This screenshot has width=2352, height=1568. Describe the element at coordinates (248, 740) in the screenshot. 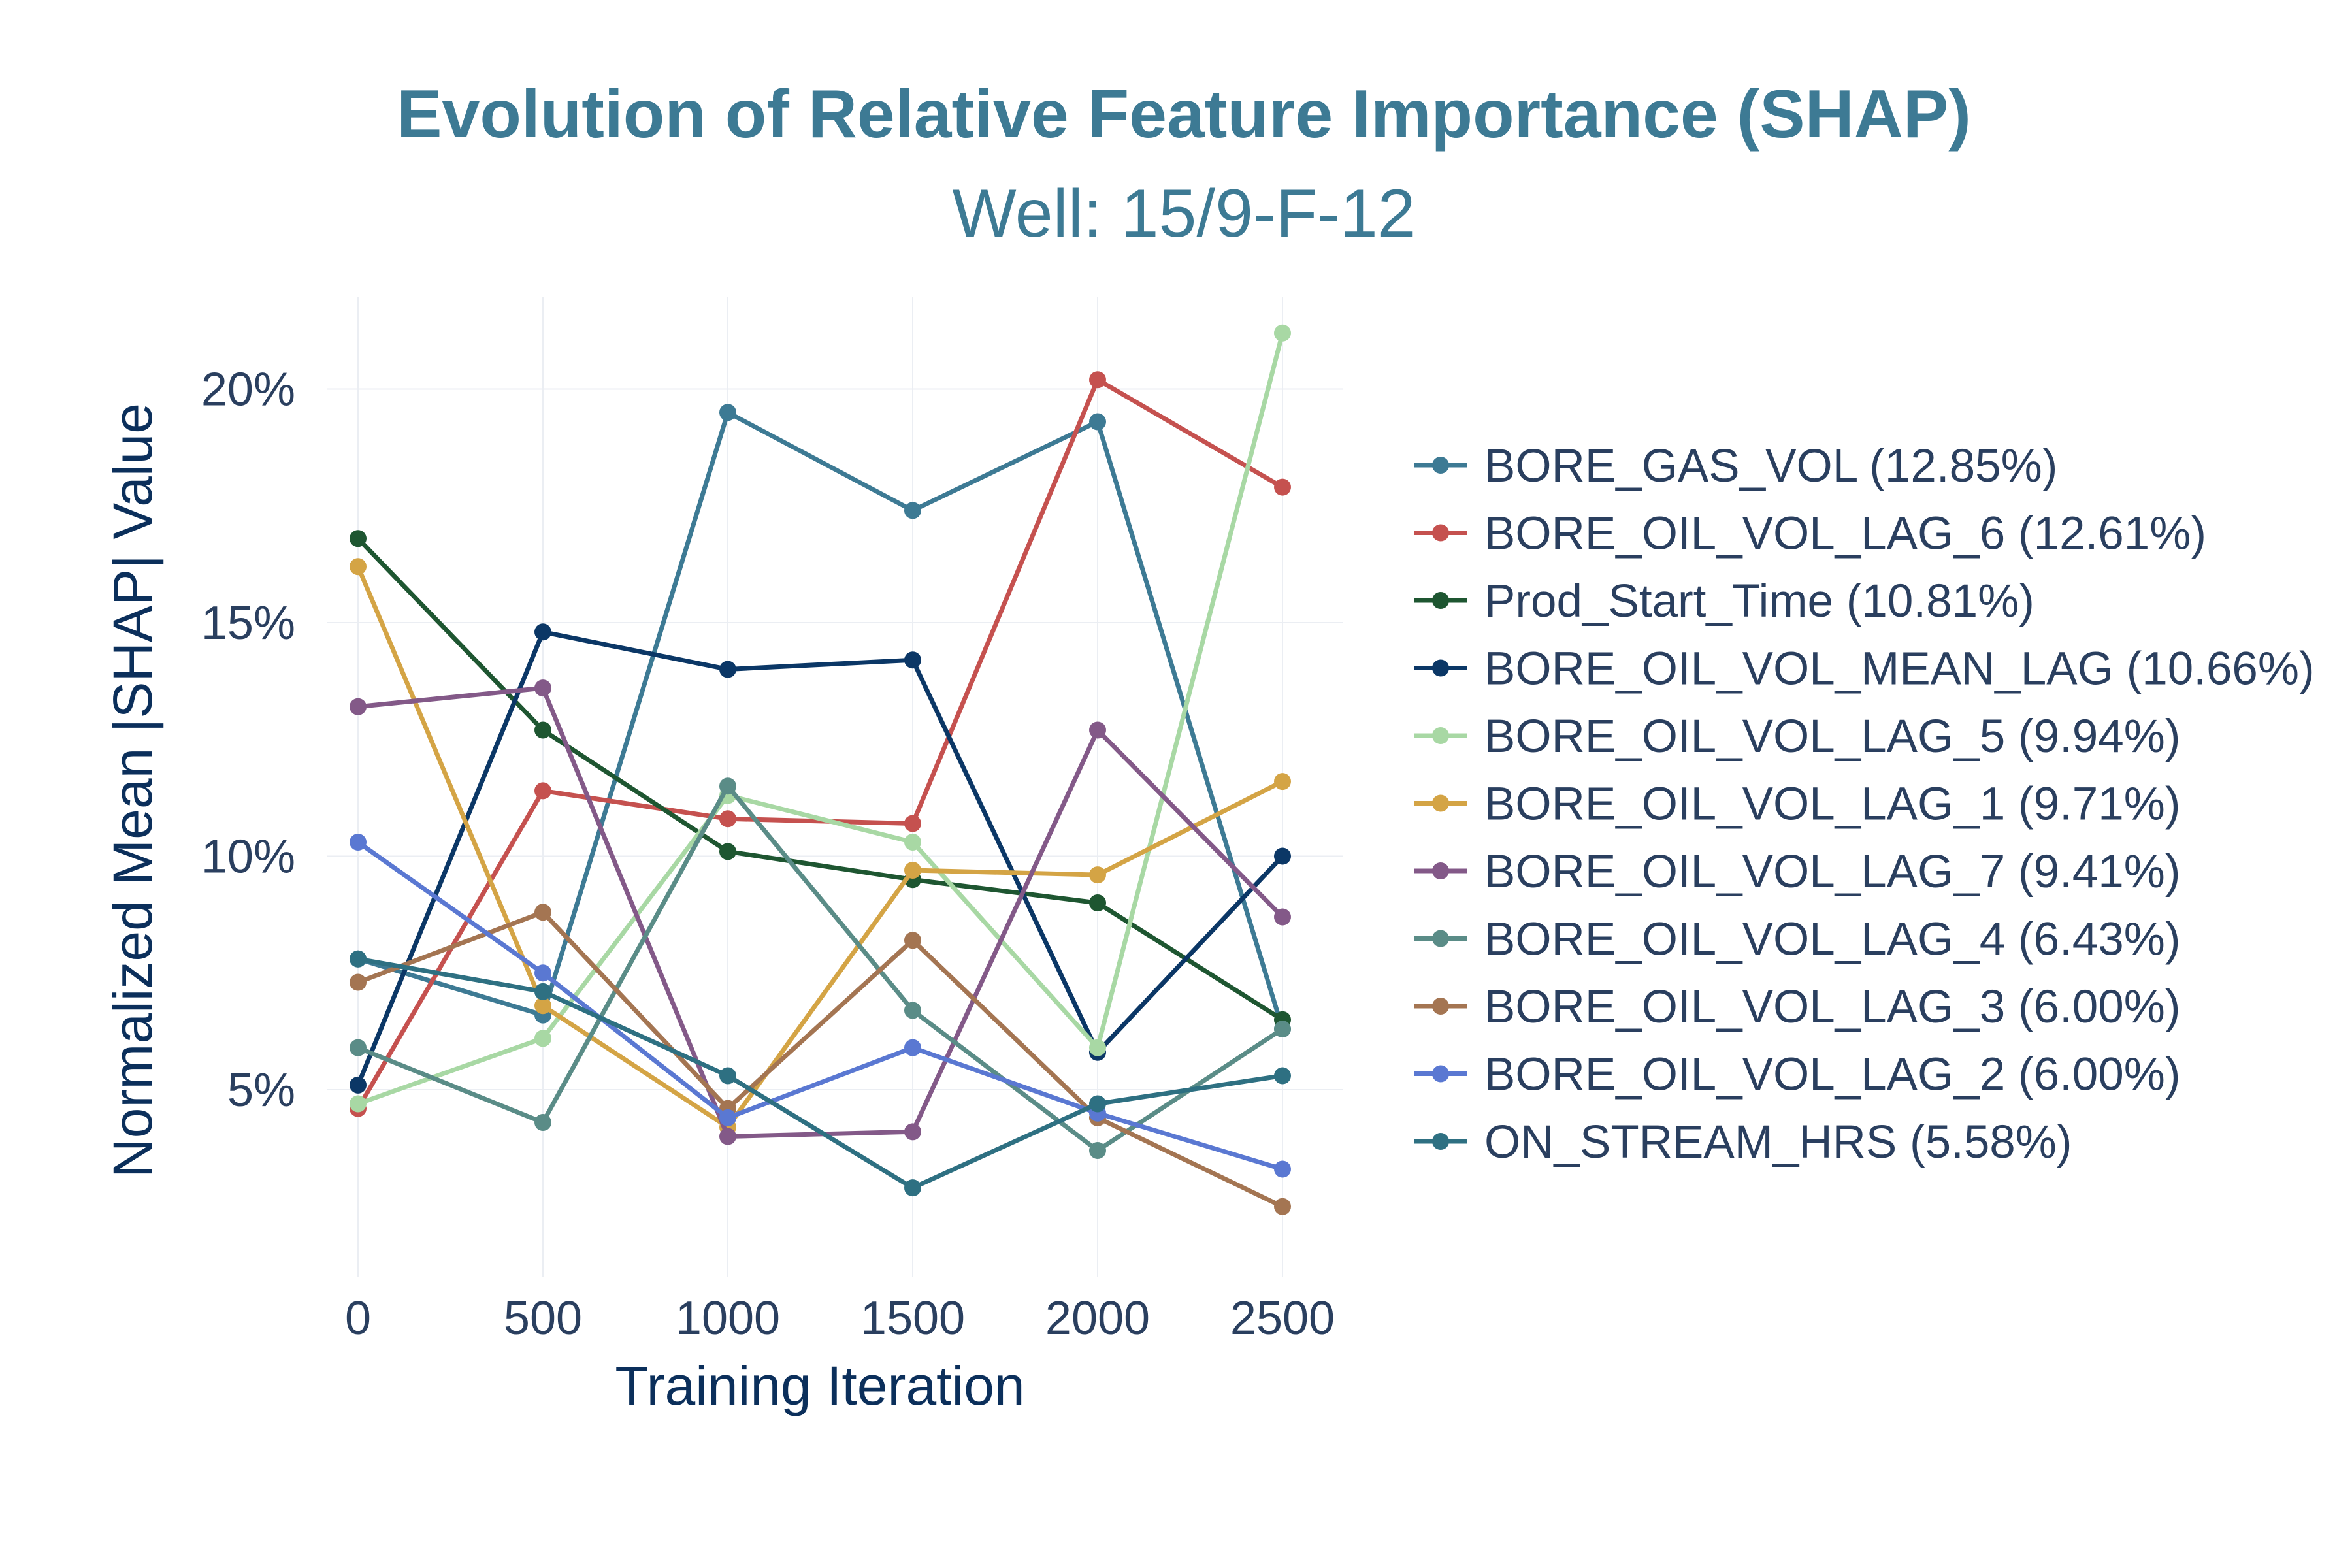

I see `y-axis-ticks: 5% 10% 15% 20%` at that location.